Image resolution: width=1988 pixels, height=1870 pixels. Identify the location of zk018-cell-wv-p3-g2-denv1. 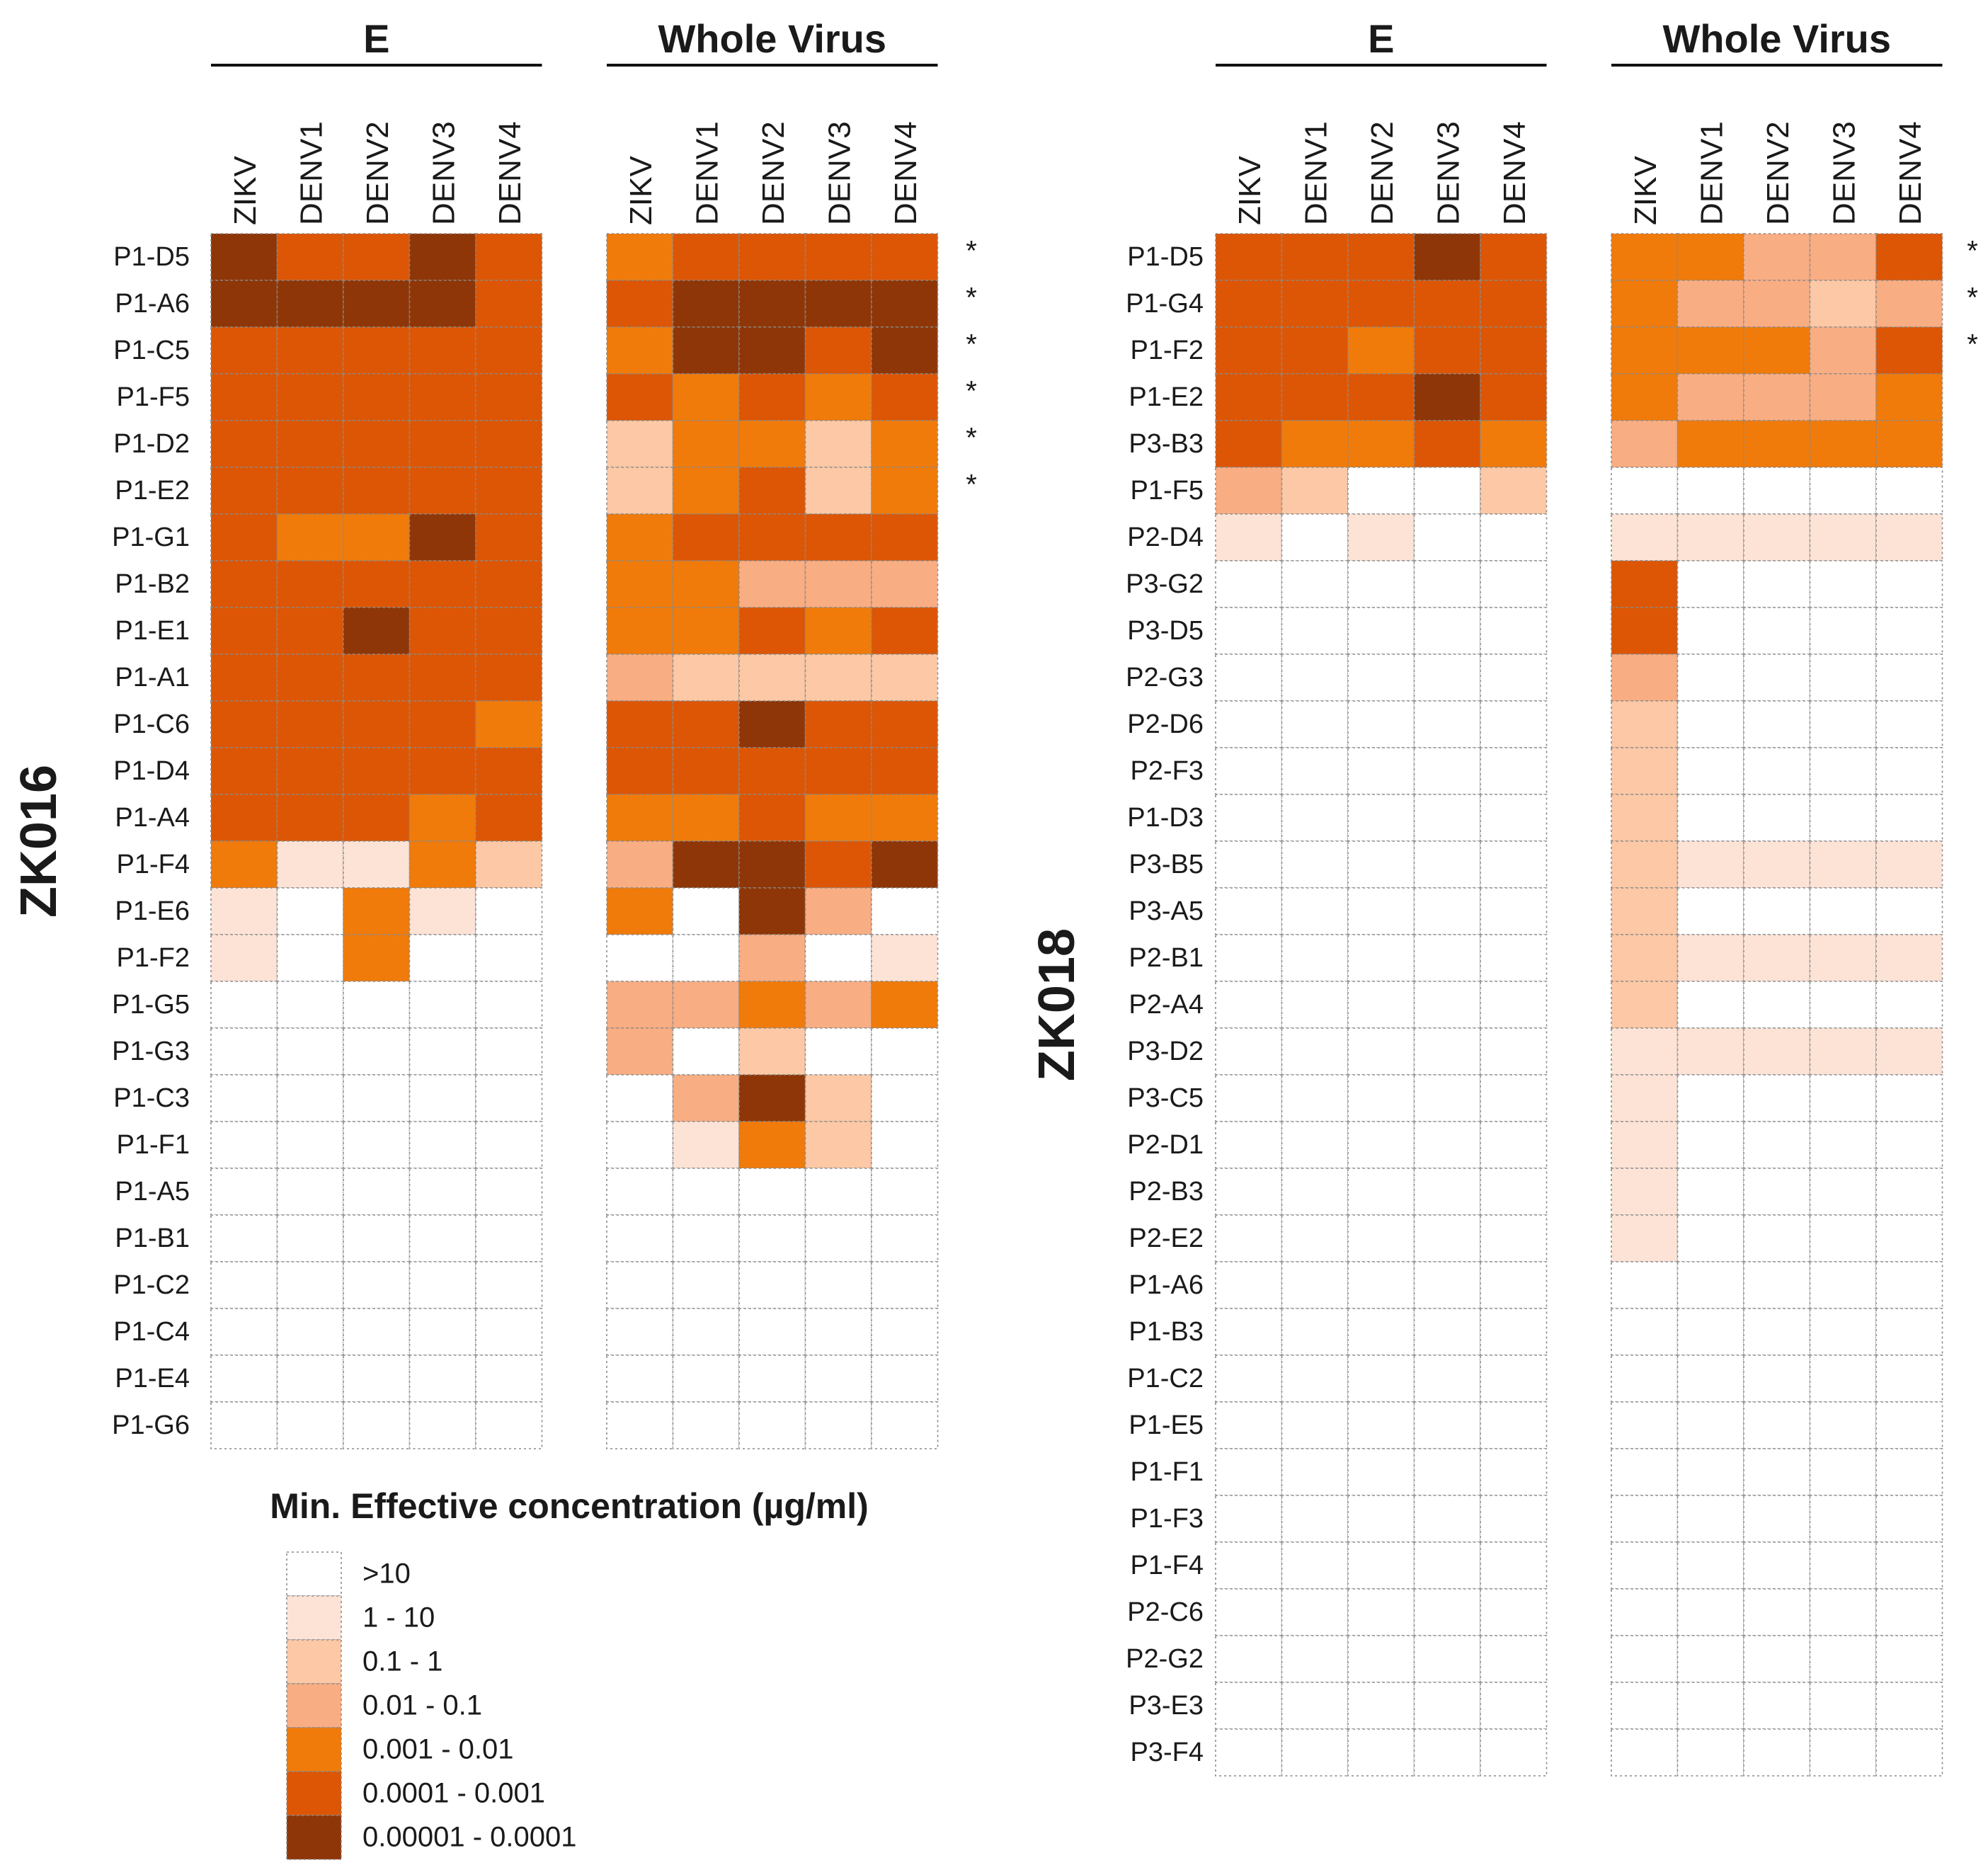
(1710, 584).